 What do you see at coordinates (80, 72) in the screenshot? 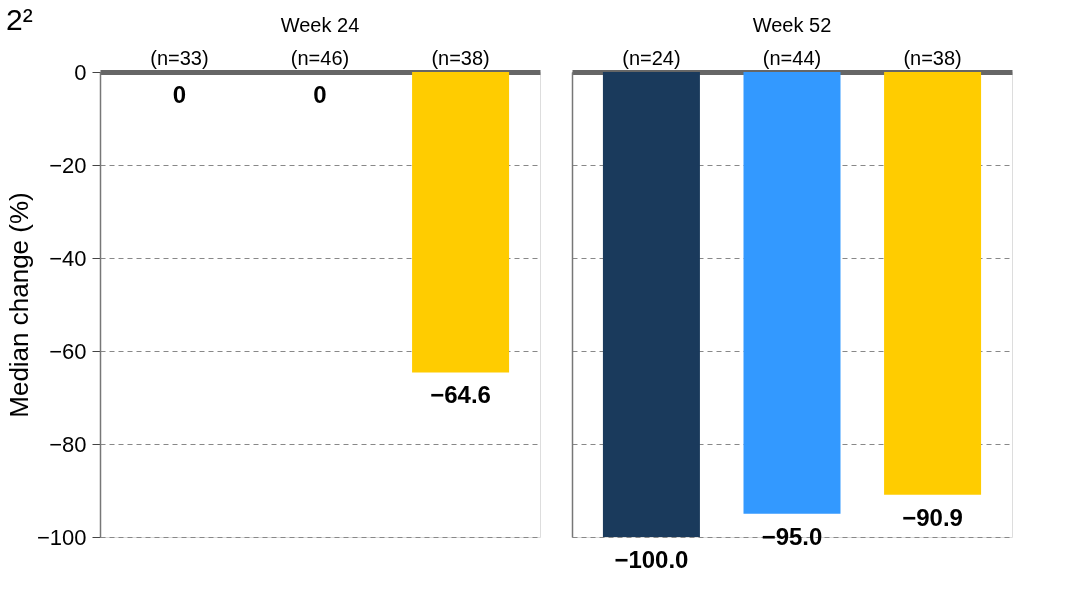
I see `y-tick-label: 0` at bounding box center [80, 72].